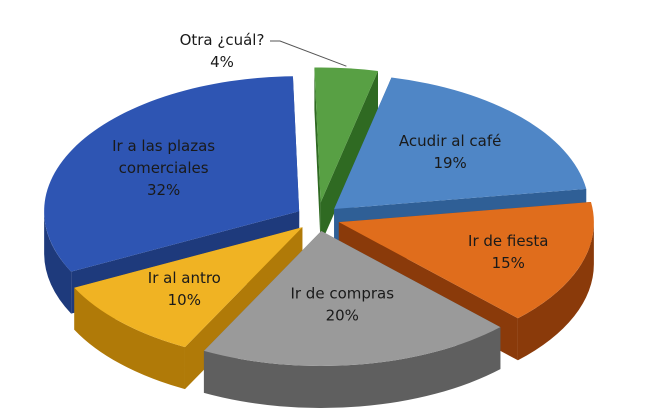 The image size is (650, 413). What do you see at coordinates (342, 293) in the screenshot?
I see `slice-label: Ir de compras` at bounding box center [342, 293].